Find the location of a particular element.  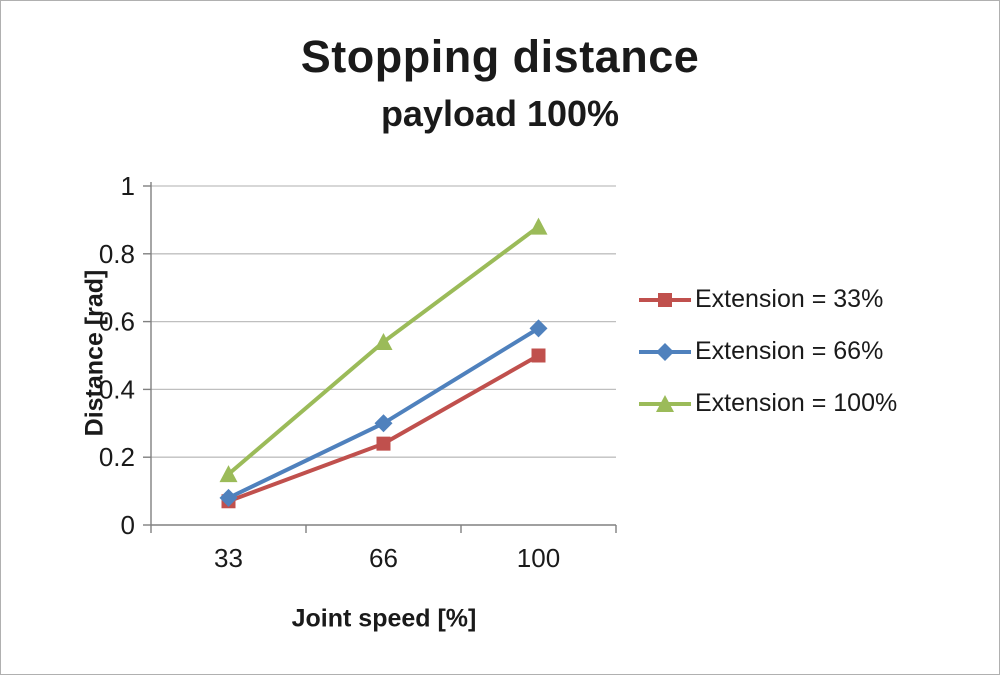

chart-subtitle: payload 100% is located at coordinates (500, 113).